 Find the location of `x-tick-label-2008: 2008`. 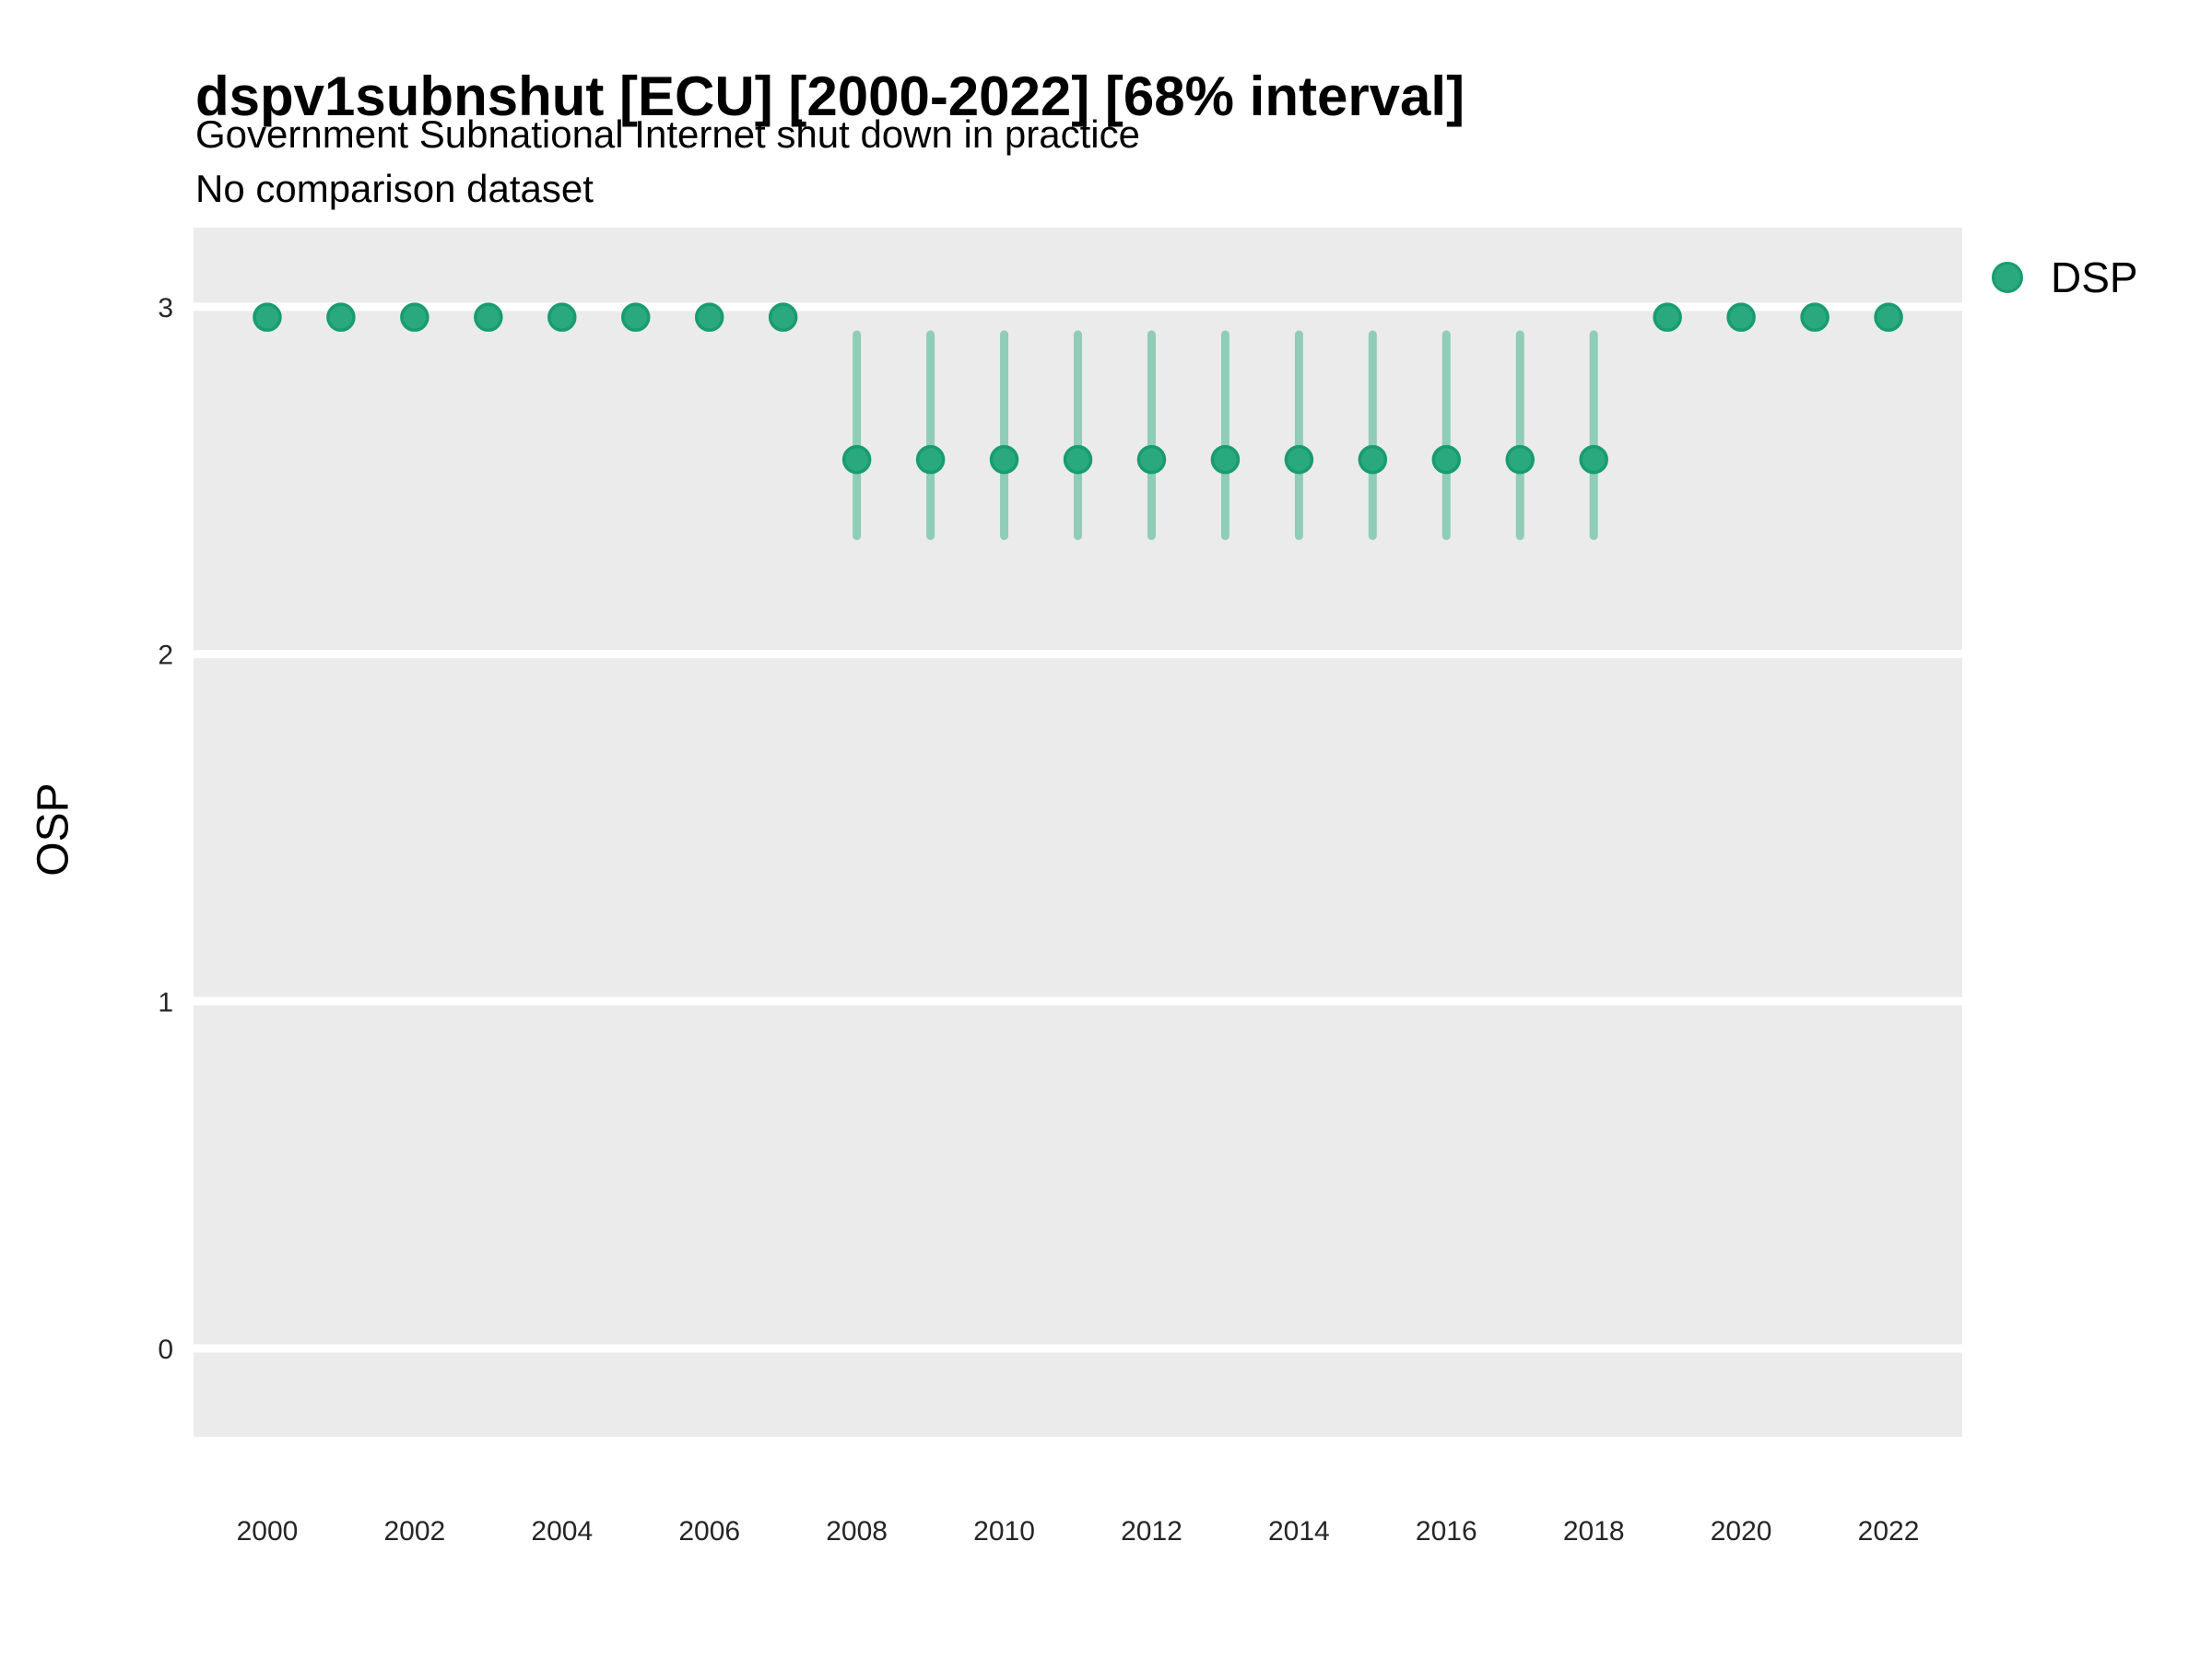

x-tick-label-2008: 2008 is located at coordinates (857, 1531).